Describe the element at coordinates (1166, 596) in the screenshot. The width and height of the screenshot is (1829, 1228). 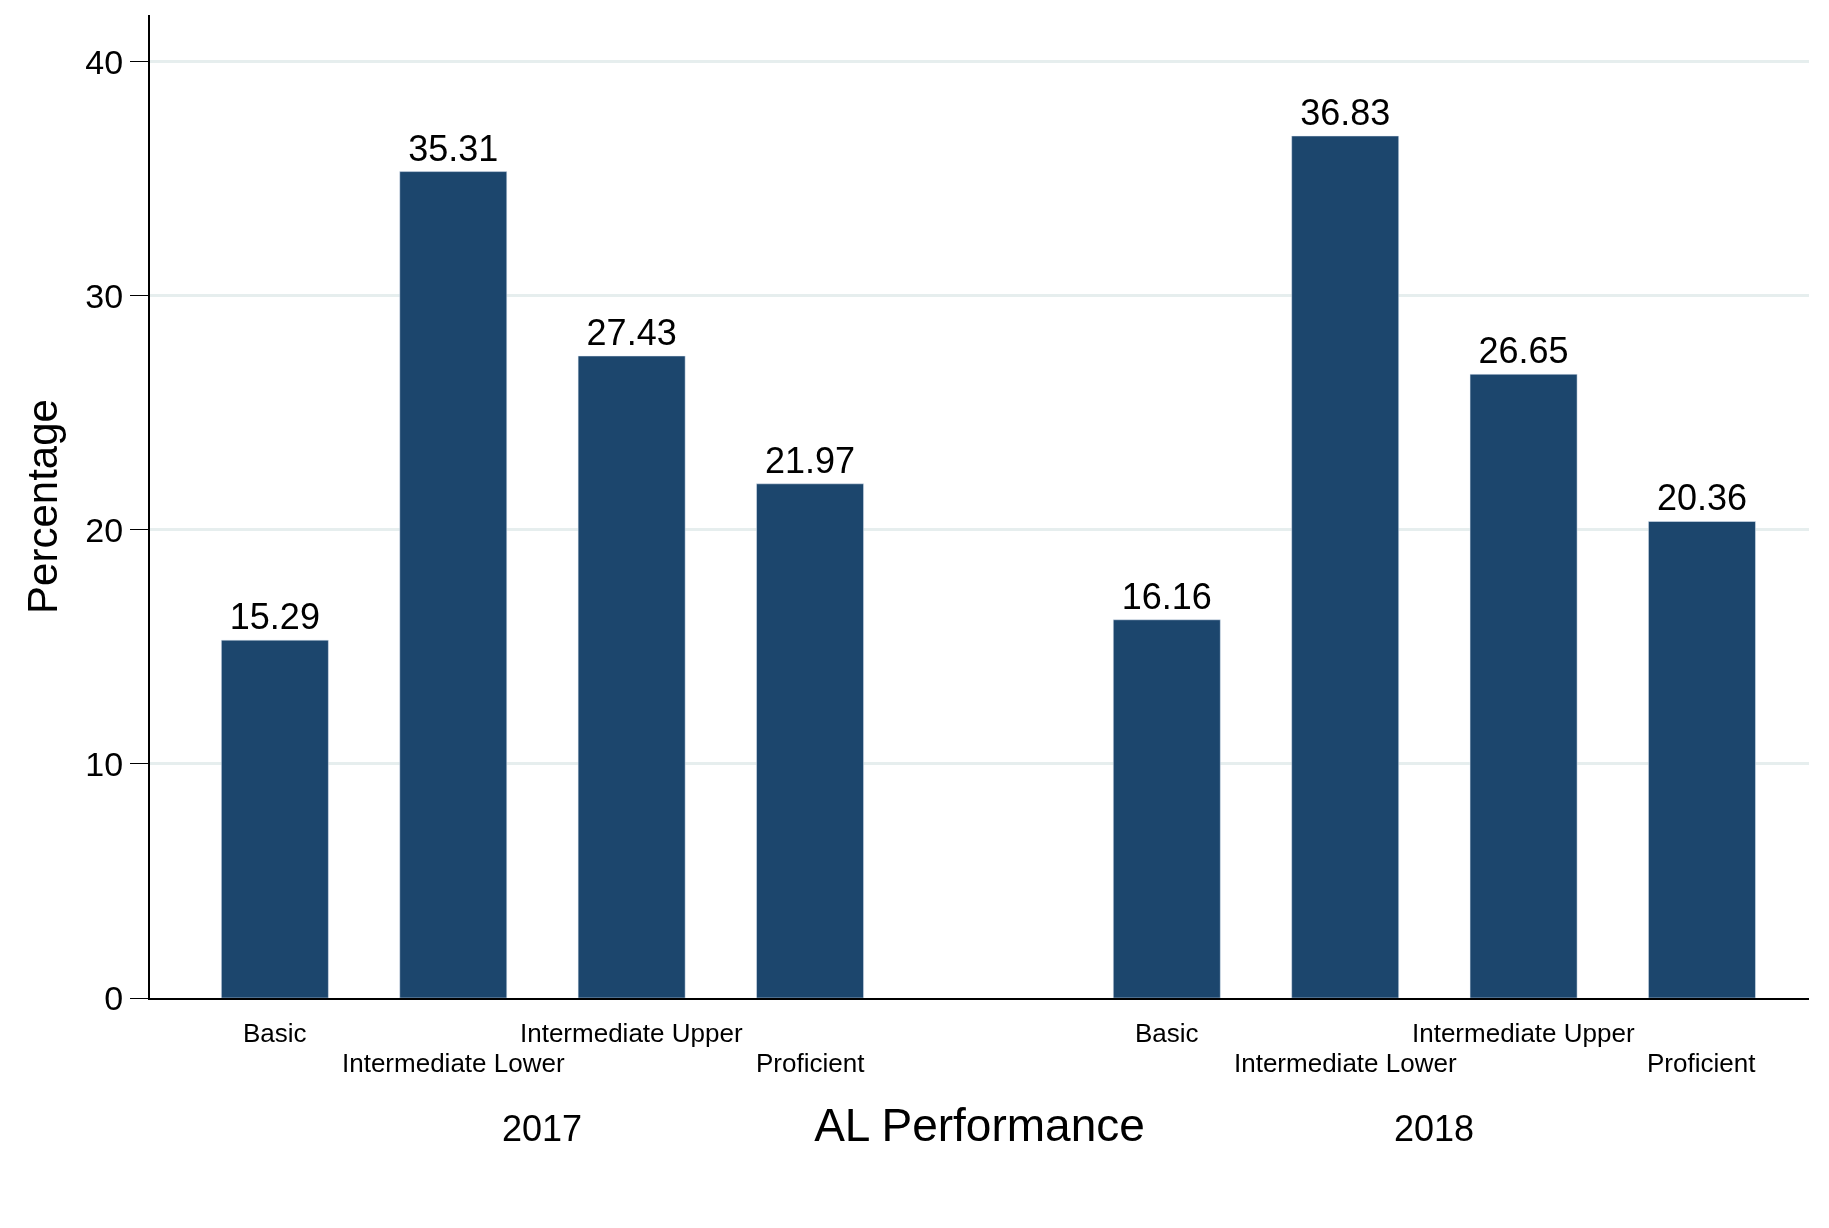
I see `data-label: 16.16` at that location.